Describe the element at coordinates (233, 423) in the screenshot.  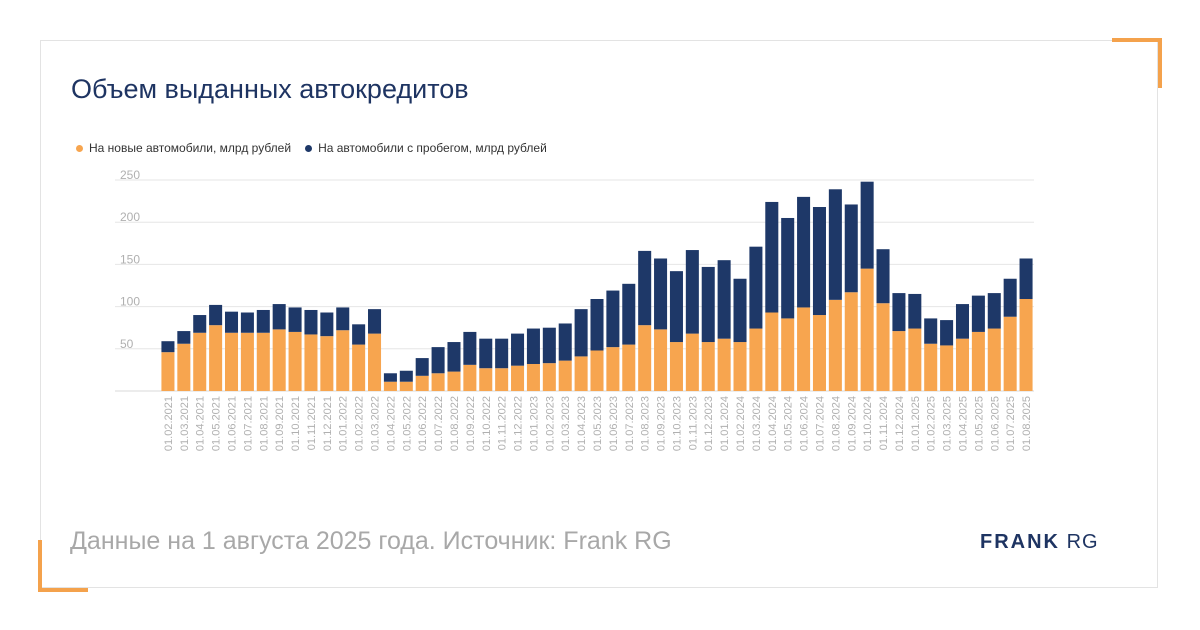
I see `x-tick-label: 01.06.2021` at that location.